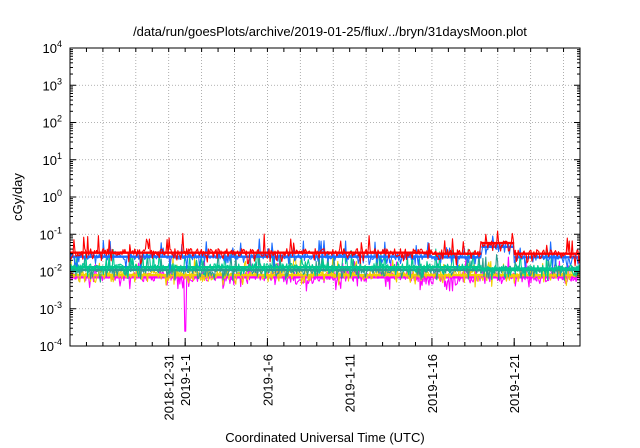 Image resolution: width=640 pixels, height=448 pixels. I want to click on y-tick-label: 10⁻¹, so click(51, 233).